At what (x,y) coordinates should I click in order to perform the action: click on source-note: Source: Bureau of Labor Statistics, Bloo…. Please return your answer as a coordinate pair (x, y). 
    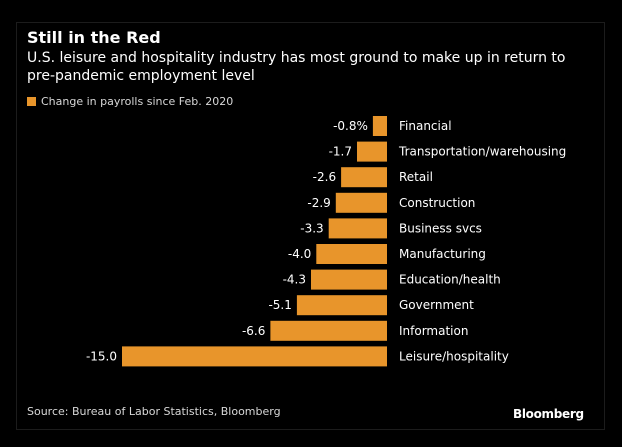
    Looking at the image, I should click on (154, 411).